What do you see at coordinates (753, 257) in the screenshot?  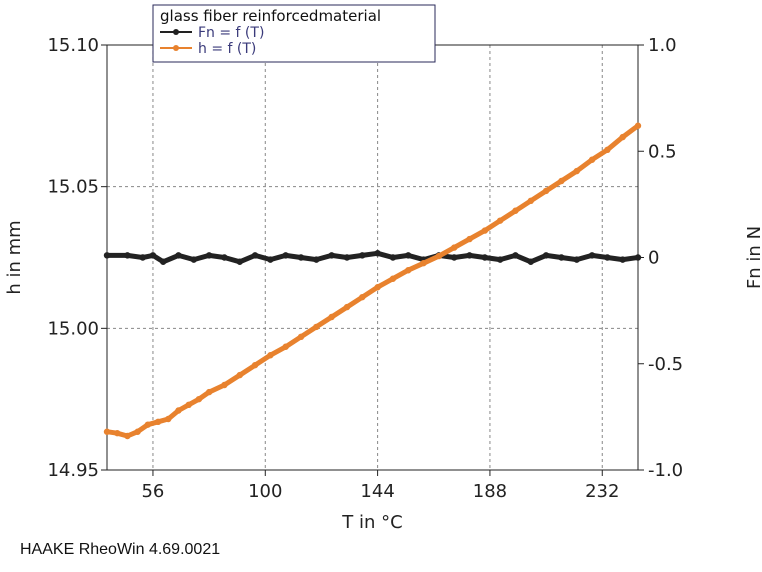 I see `y-axis-right-label: Fn in N` at bounding box center [753, 257].